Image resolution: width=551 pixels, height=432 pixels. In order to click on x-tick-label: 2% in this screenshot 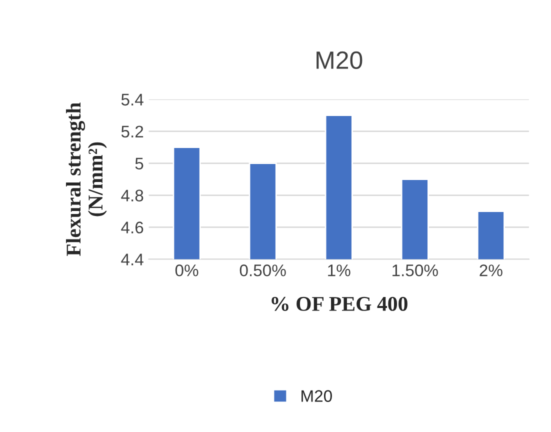, I will do `click(491, 270)`.